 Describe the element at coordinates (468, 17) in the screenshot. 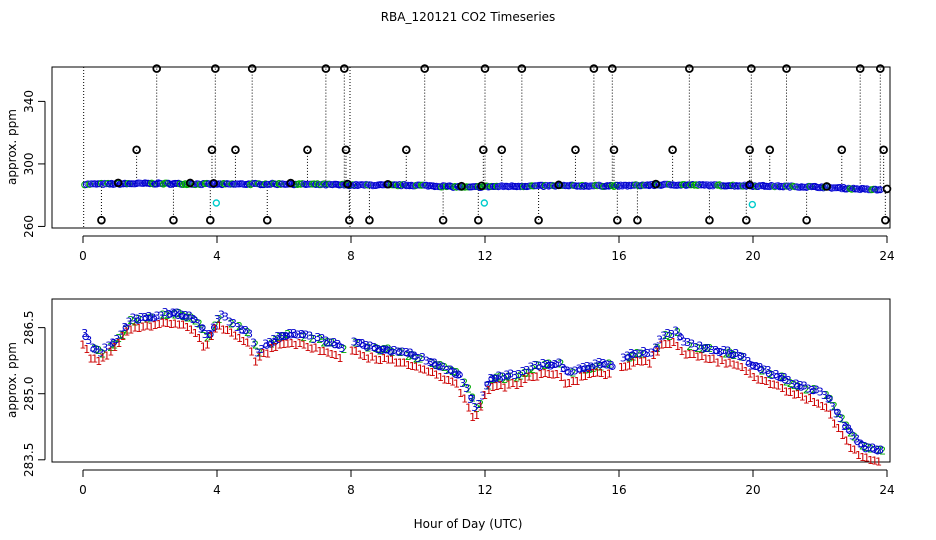

I see `chart-title: RBA_120121 CO2 Timeseries` at that location.